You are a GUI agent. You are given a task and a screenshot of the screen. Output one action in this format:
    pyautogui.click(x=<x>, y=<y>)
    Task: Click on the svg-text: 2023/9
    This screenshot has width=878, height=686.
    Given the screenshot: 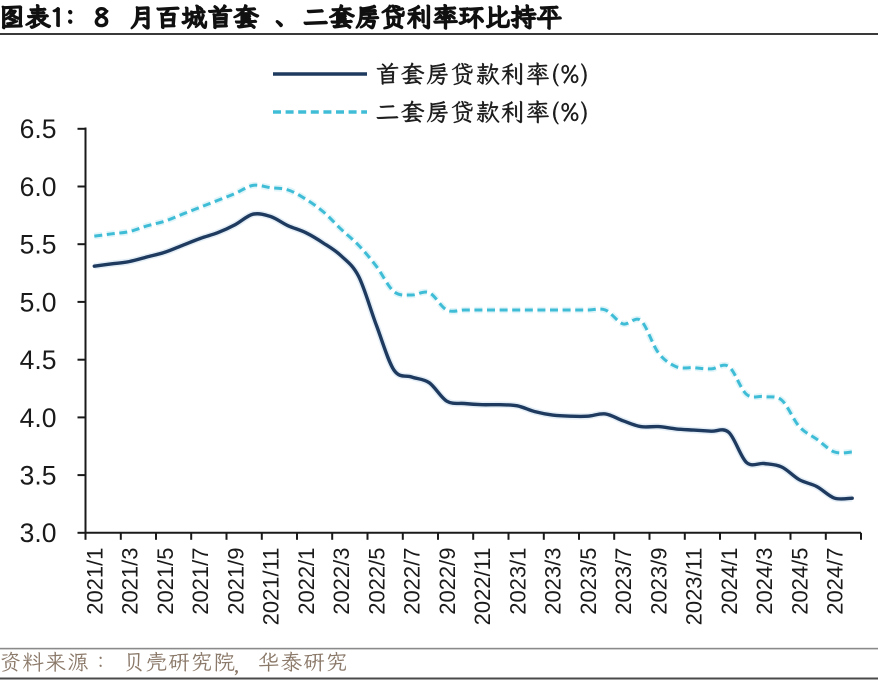 What is the action you would take?
    pyautogui.click(x=658, y=581)
    